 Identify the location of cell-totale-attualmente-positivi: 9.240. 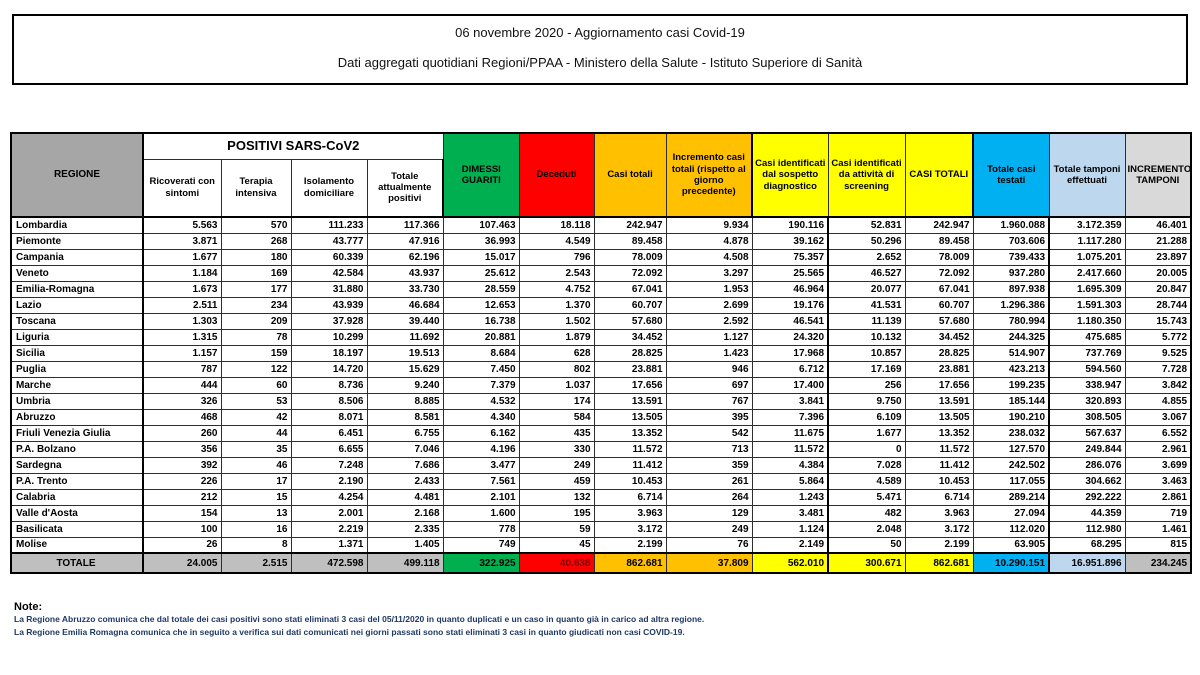
(405, 385).